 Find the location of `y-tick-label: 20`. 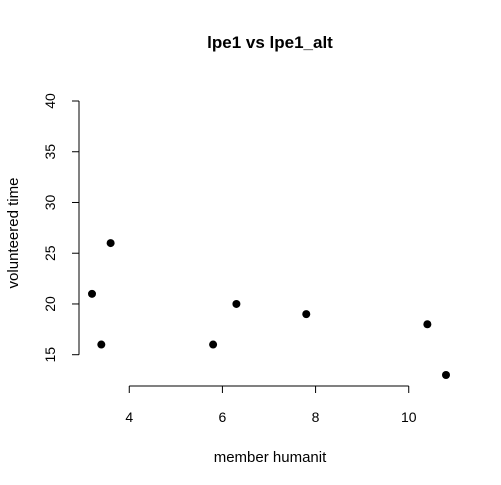

y-tick-label: 20 is located at coordinates (50, 304).